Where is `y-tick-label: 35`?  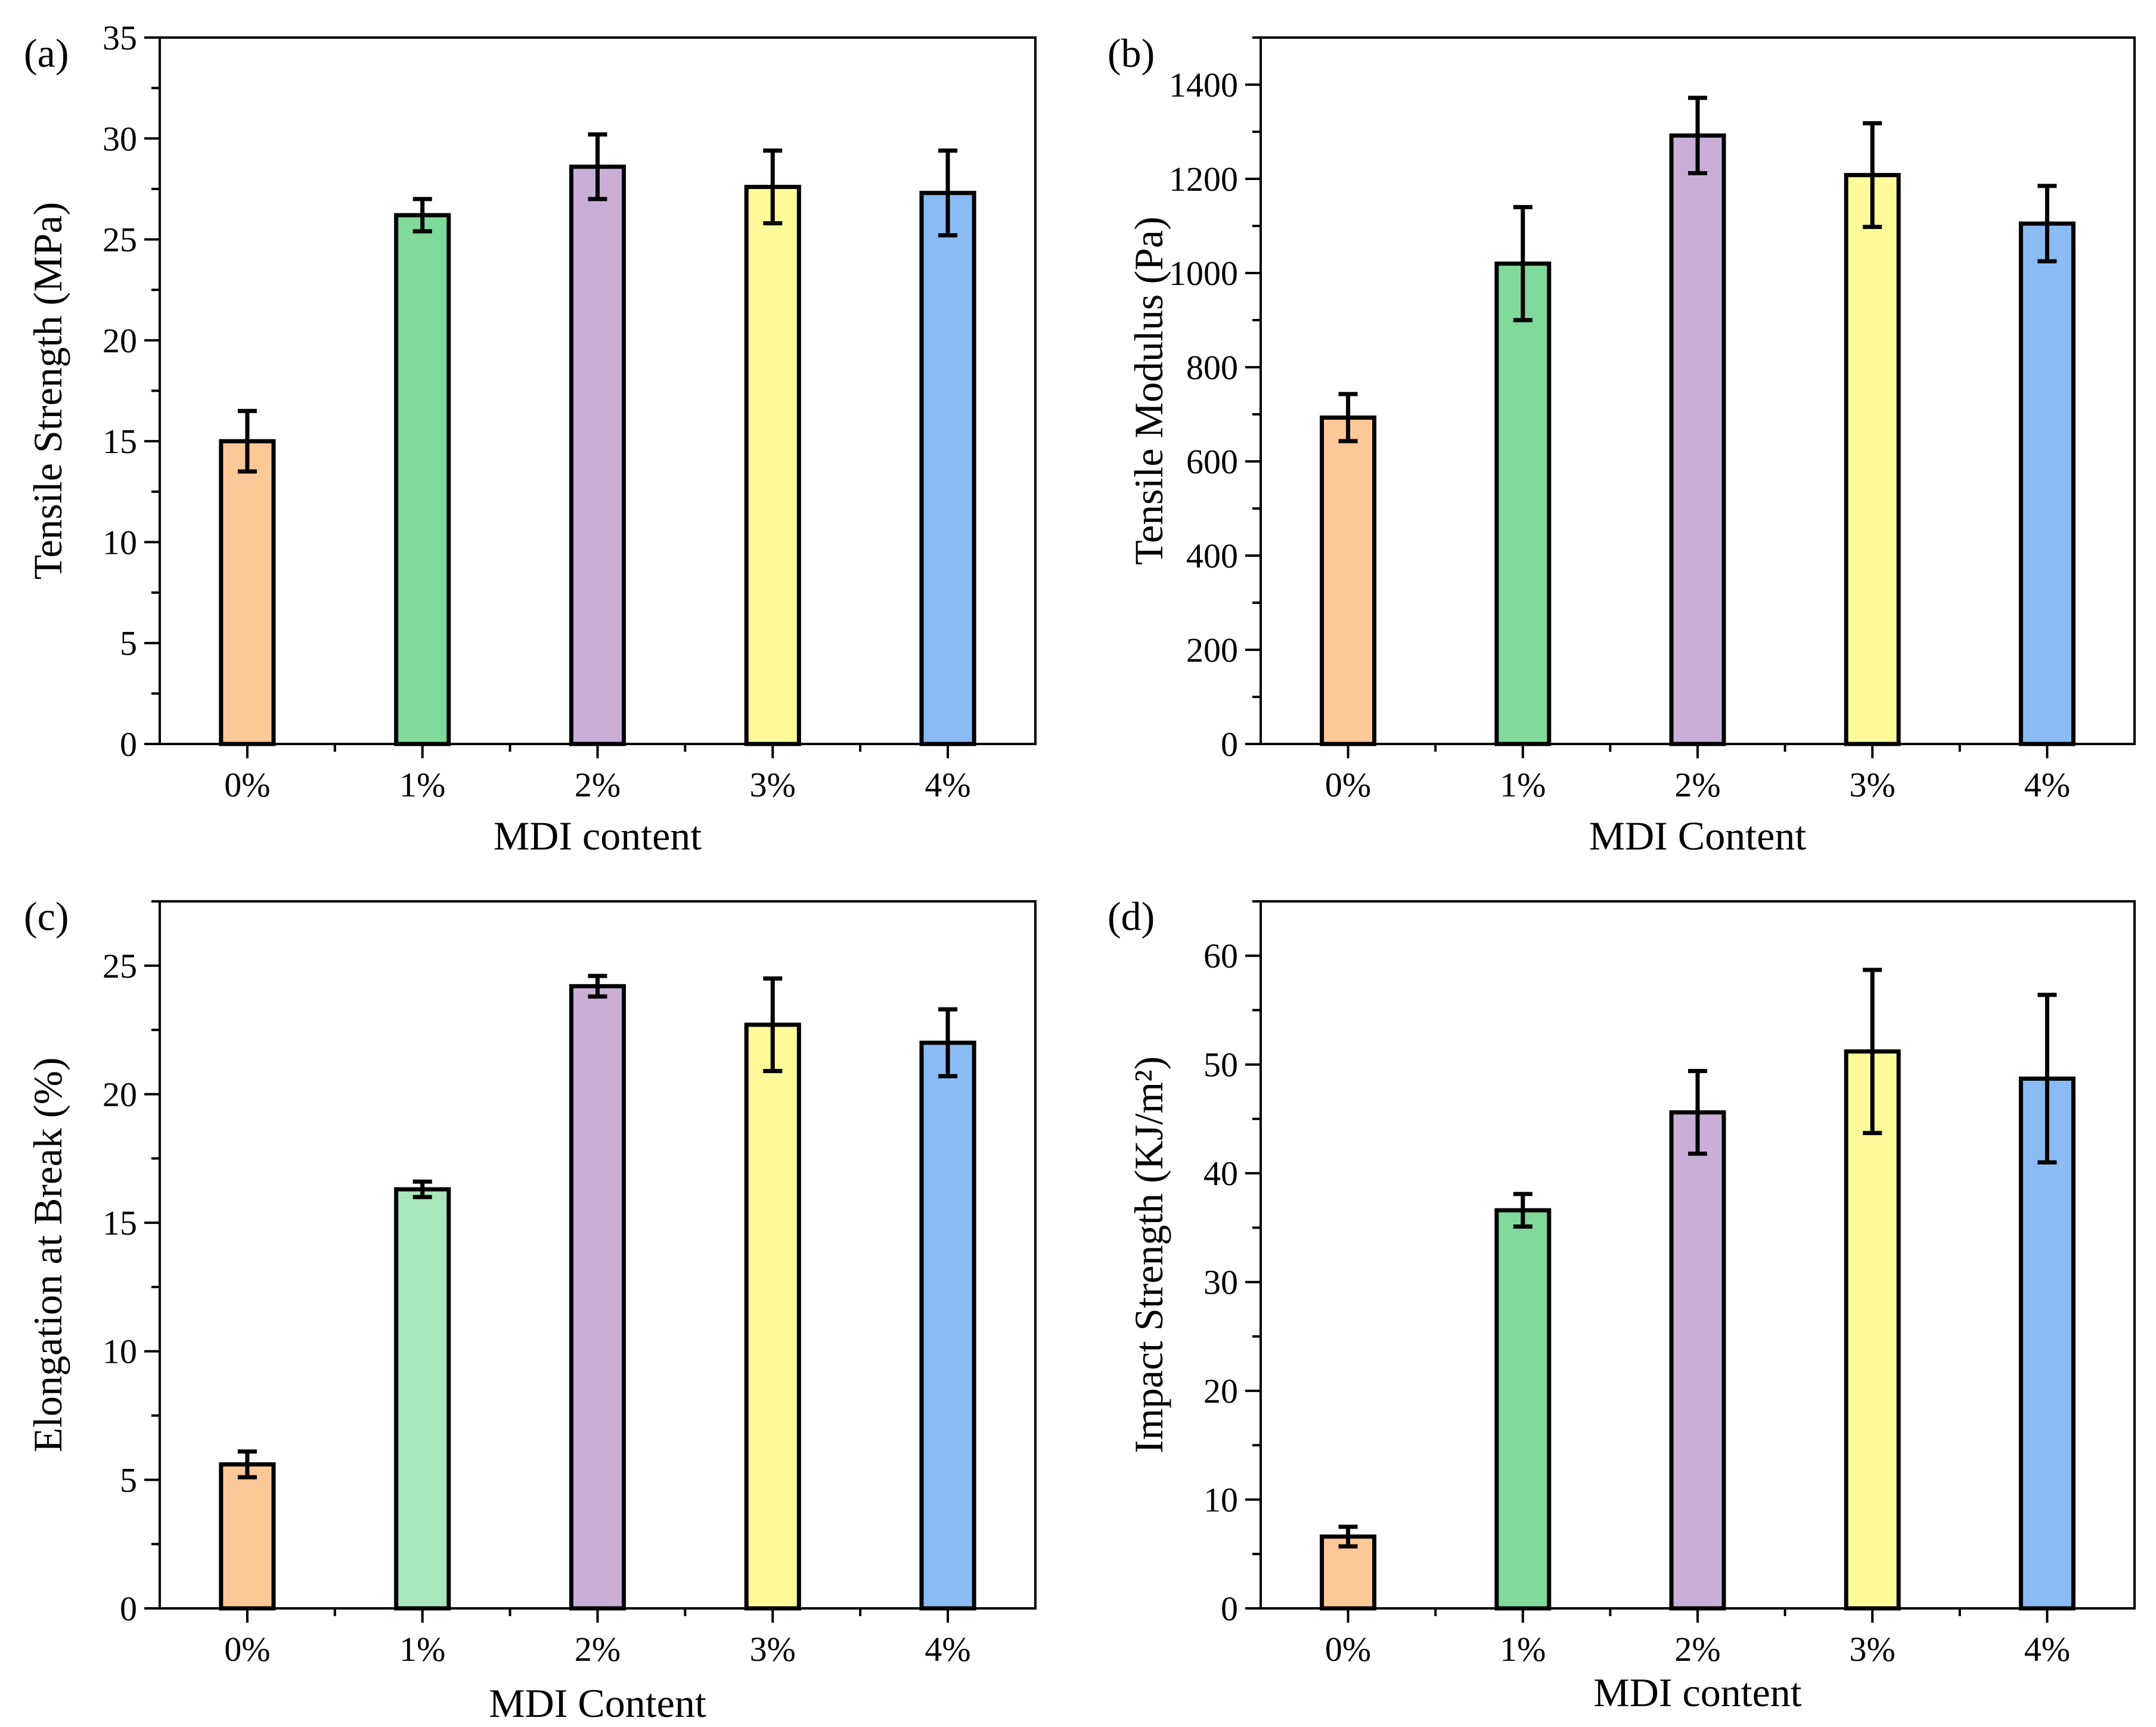
y-tick-label: 35 is located at coordinates (120, 37).